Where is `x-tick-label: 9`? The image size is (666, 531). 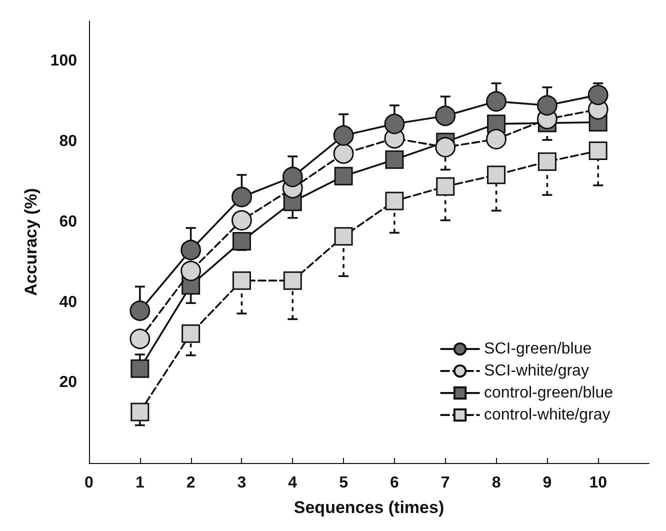
x-tick-label: 9 is located at coordinates (547, 483).